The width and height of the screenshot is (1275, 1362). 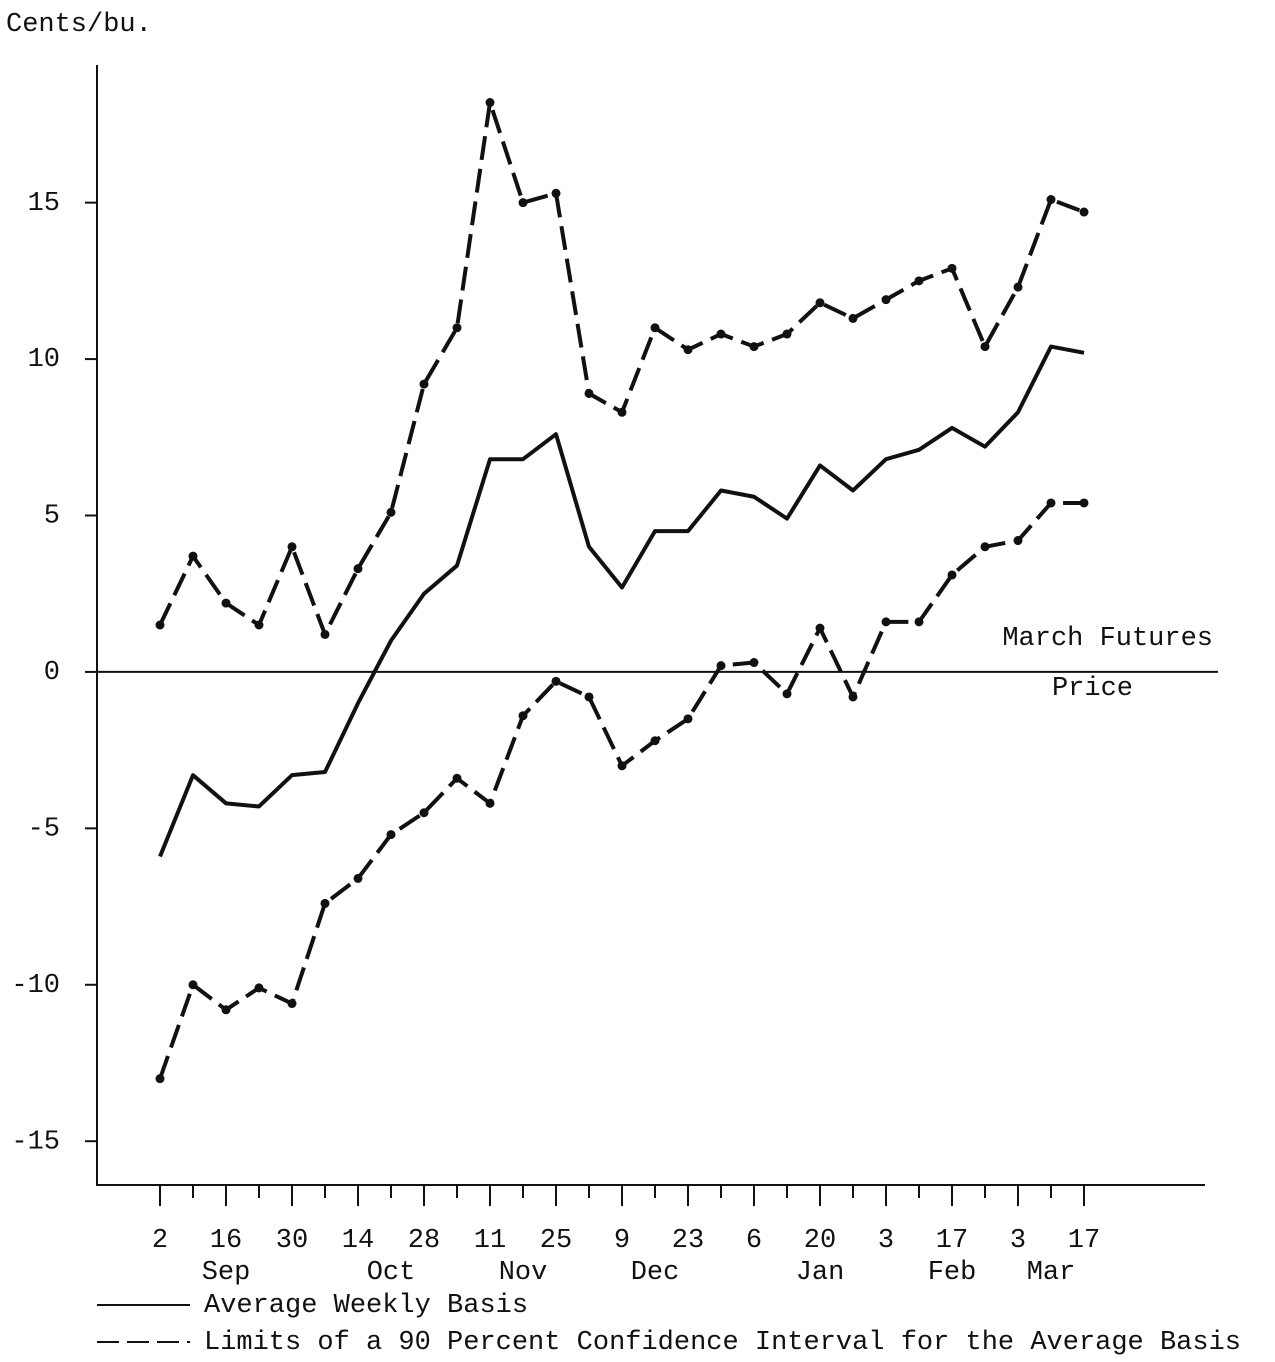 What do you see at coordinates (44, 204) in the screenshot?
I see `y-tick-label: 15` at bounding box center [44, 204].